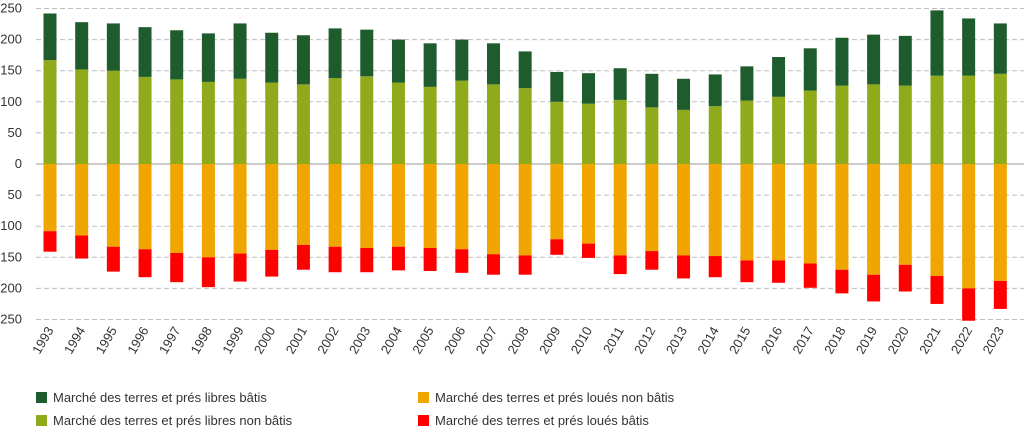  What do you see at coordinates (11, 319) in the screenshot?
I see `y-tick-label: 250` at bounding box center [11, 319].